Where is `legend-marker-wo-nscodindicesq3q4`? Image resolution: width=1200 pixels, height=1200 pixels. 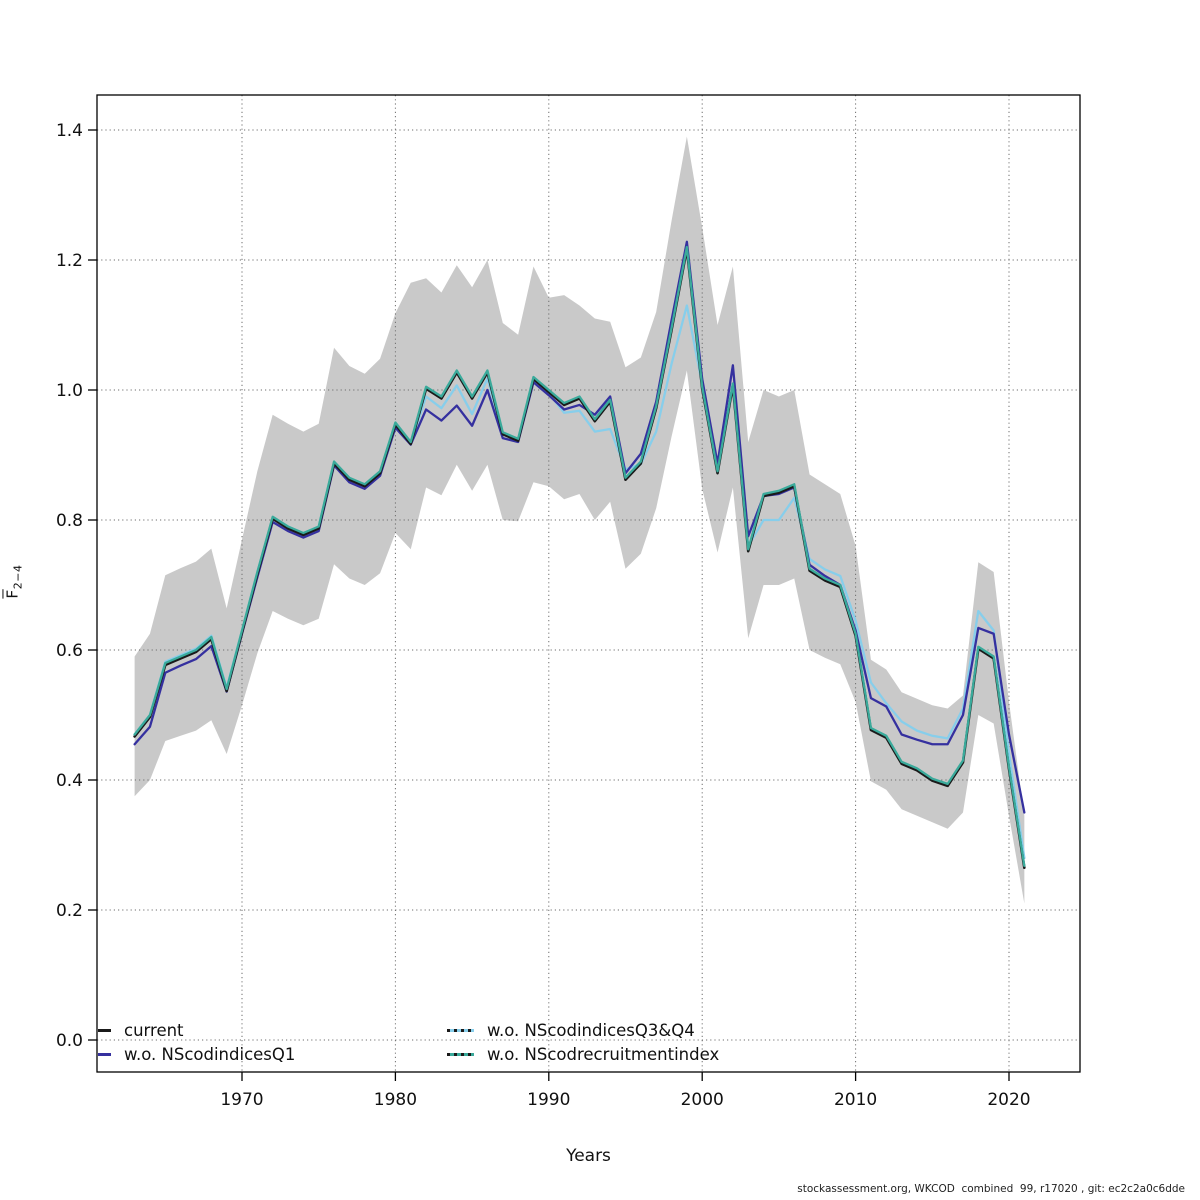
legend-marker-wo-nscodindicesq3q4 is located at coordinates (460, 1030).